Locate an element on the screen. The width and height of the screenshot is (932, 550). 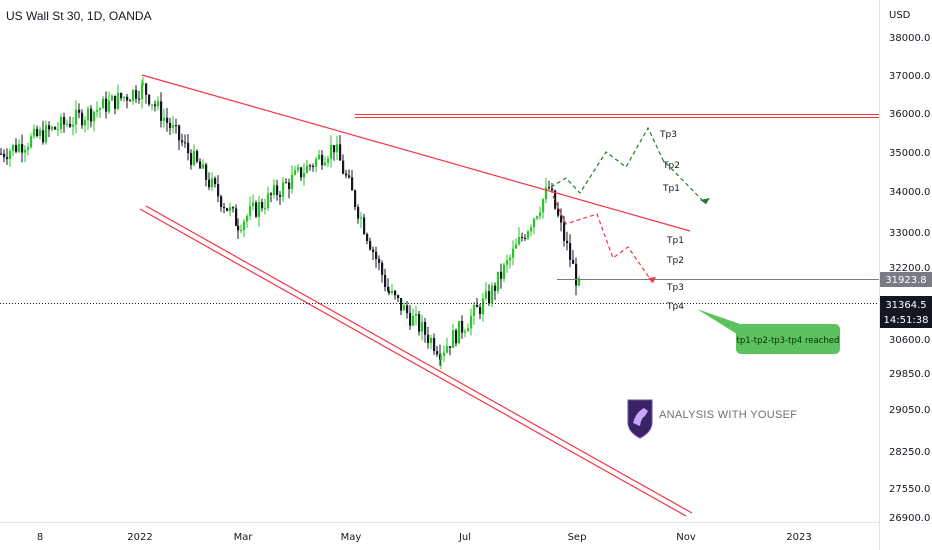
bullish-projection-arrowhead is located at coordinates (705, 201).